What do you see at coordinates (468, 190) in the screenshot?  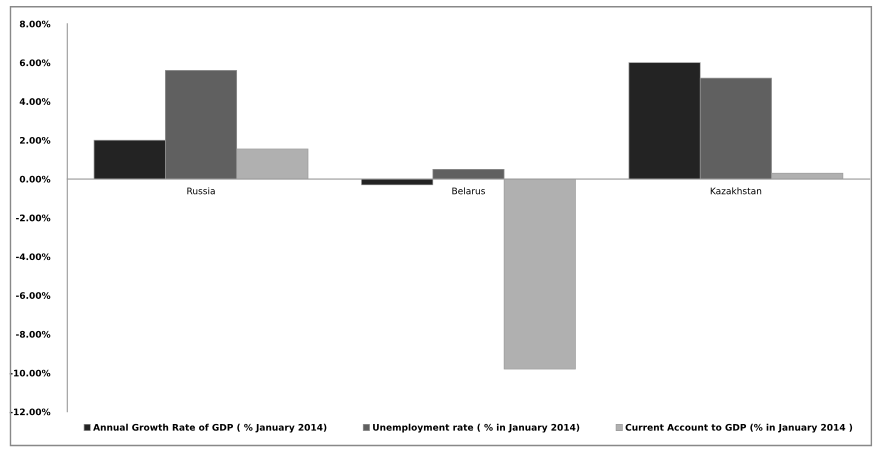 I see `x-tick-label: Belarus` at bounding box center [468, 190].